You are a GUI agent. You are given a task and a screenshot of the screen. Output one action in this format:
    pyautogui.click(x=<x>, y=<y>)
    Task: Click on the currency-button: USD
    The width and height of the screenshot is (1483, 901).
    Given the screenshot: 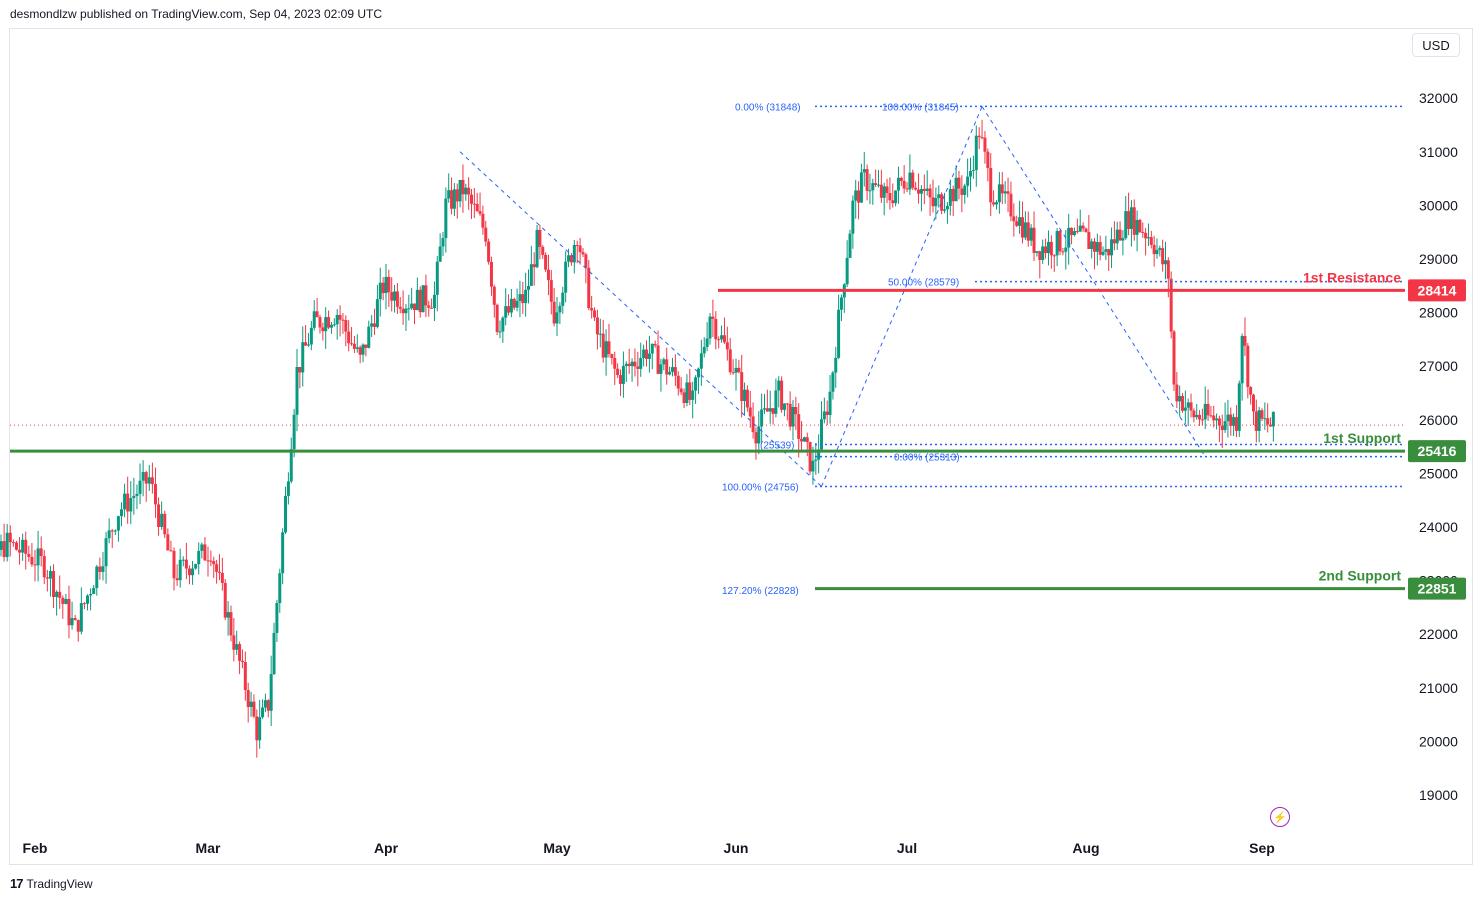 What is the action you would take?
    pyautogui.click(x=1436, y=45)
    